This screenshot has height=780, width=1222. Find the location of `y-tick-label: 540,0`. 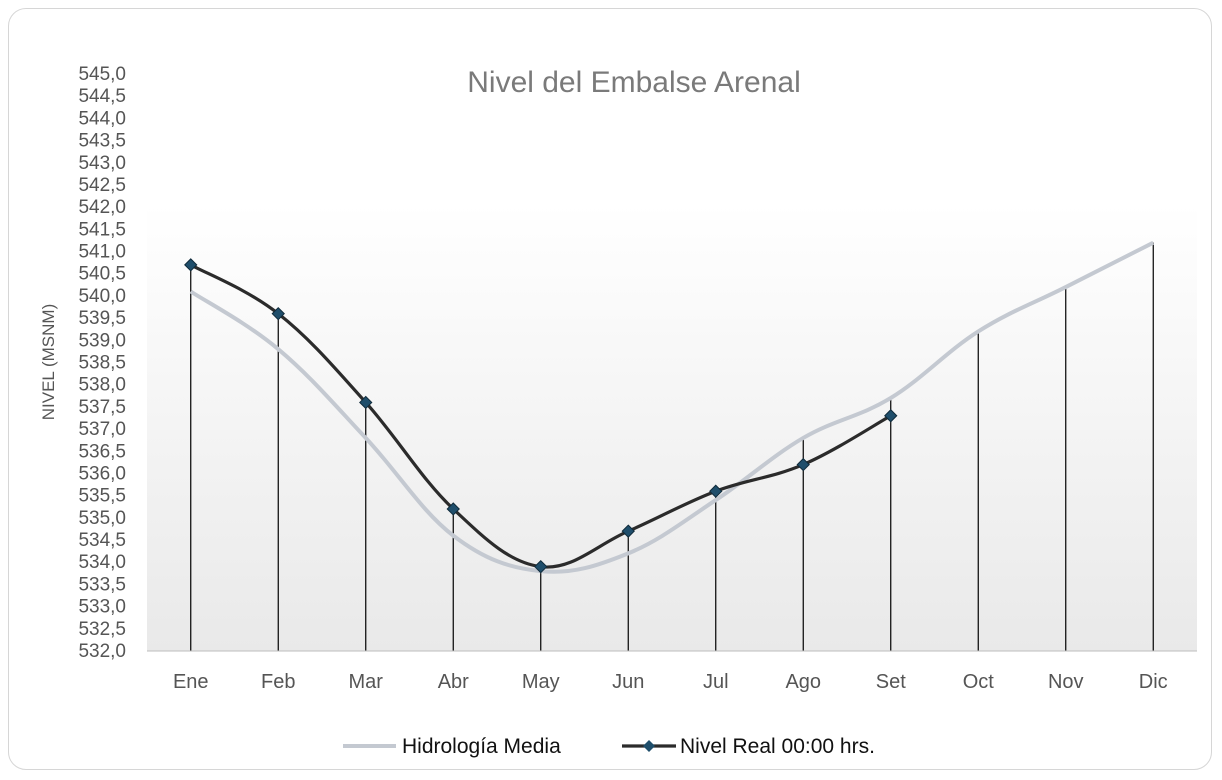

y-tick-label: 540,0 is located at coordinates (102, 296).